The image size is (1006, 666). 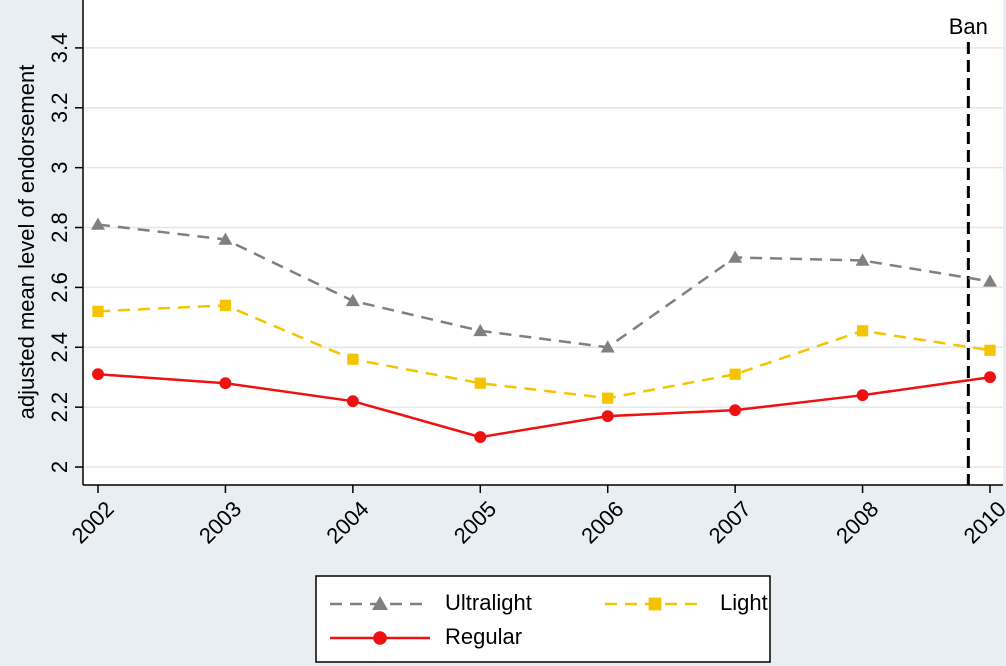 What do you see at coordinates (982, 522) in the screenshot?
I see `x-tick-label: 2010` at bounding box center [982, 522].